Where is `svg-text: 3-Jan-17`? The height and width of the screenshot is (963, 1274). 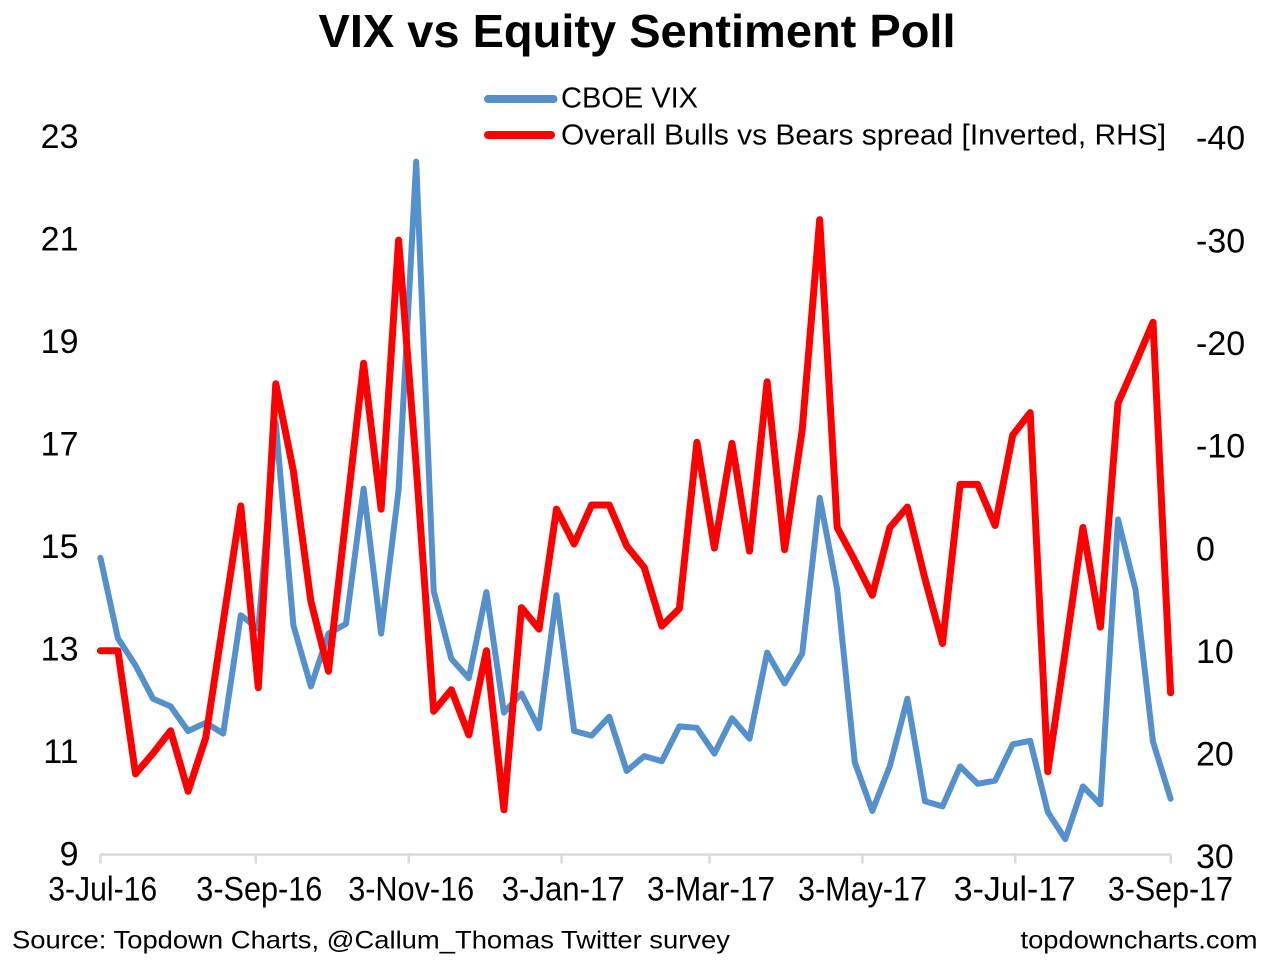
svg-text: 3-Jan-17 is located at coordinates (563, 890).